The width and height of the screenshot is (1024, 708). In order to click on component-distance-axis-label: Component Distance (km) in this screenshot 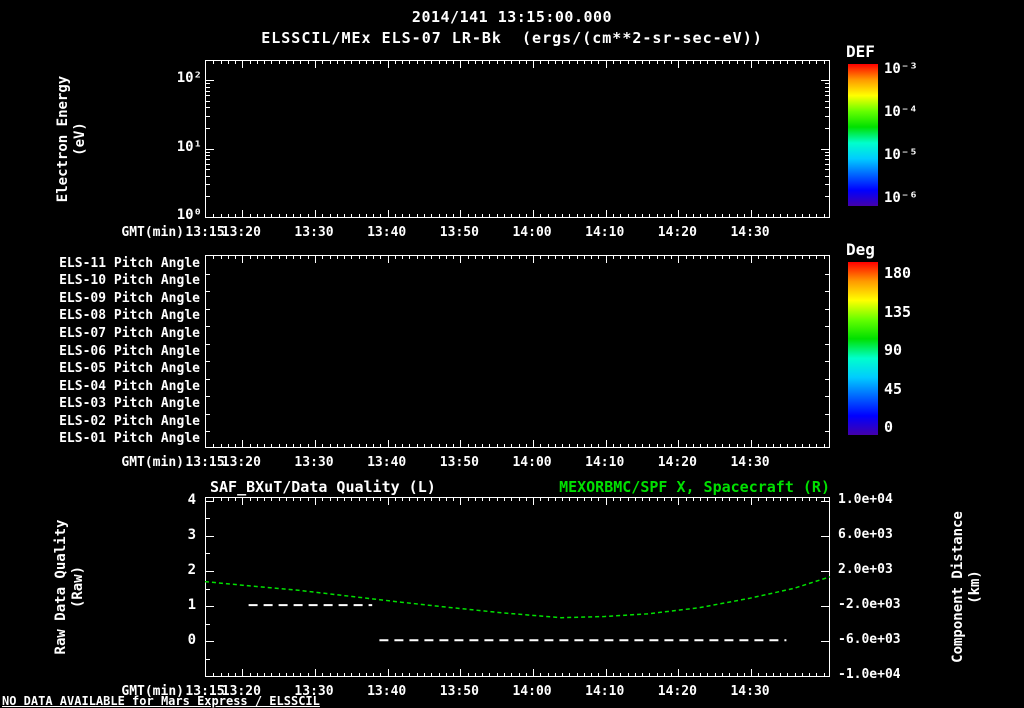, I will do `click(967, 587)`.